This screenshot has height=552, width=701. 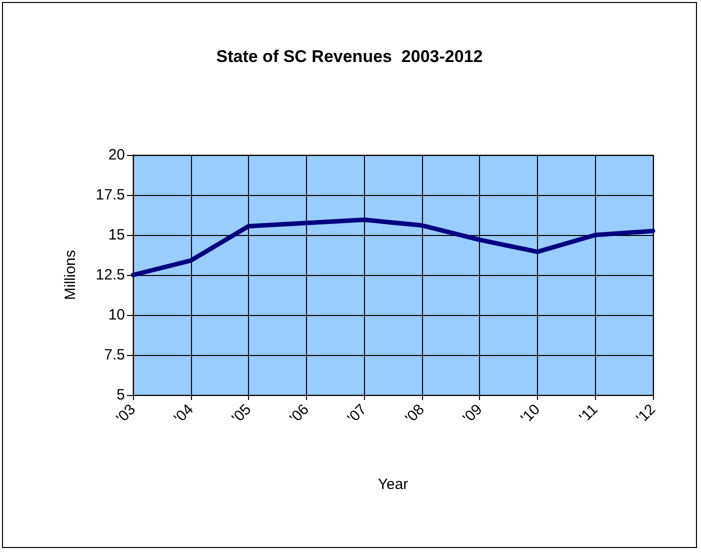 What do you see at coordinates (70, 275) in the screenshot?
I see `y-axis-title: Millions` at bounding box center [70, 275].